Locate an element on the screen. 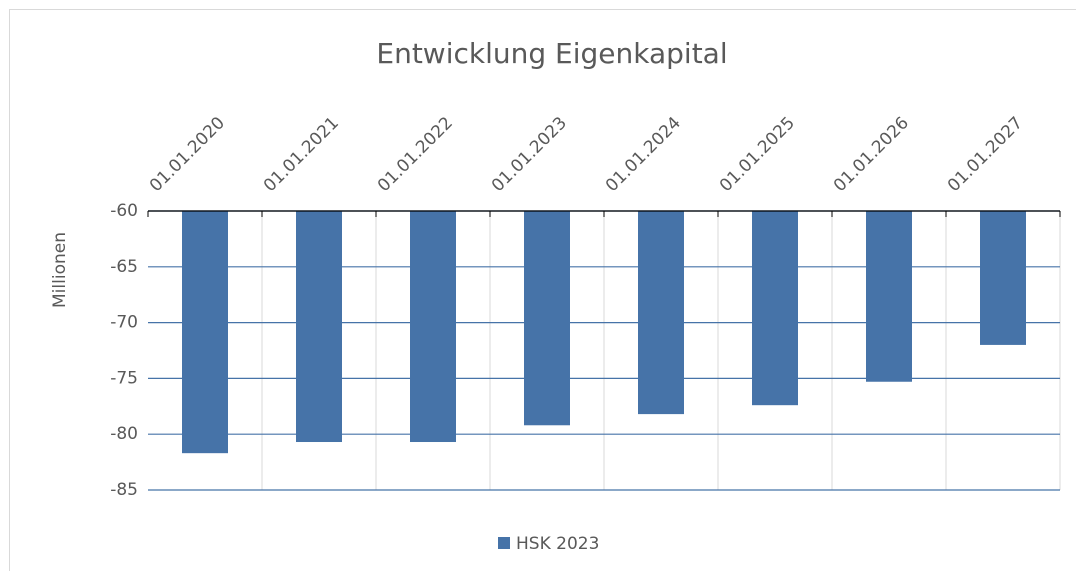 The image size is (1076, 571). y-tick-label: -85 is located at coordinates (124, 490).